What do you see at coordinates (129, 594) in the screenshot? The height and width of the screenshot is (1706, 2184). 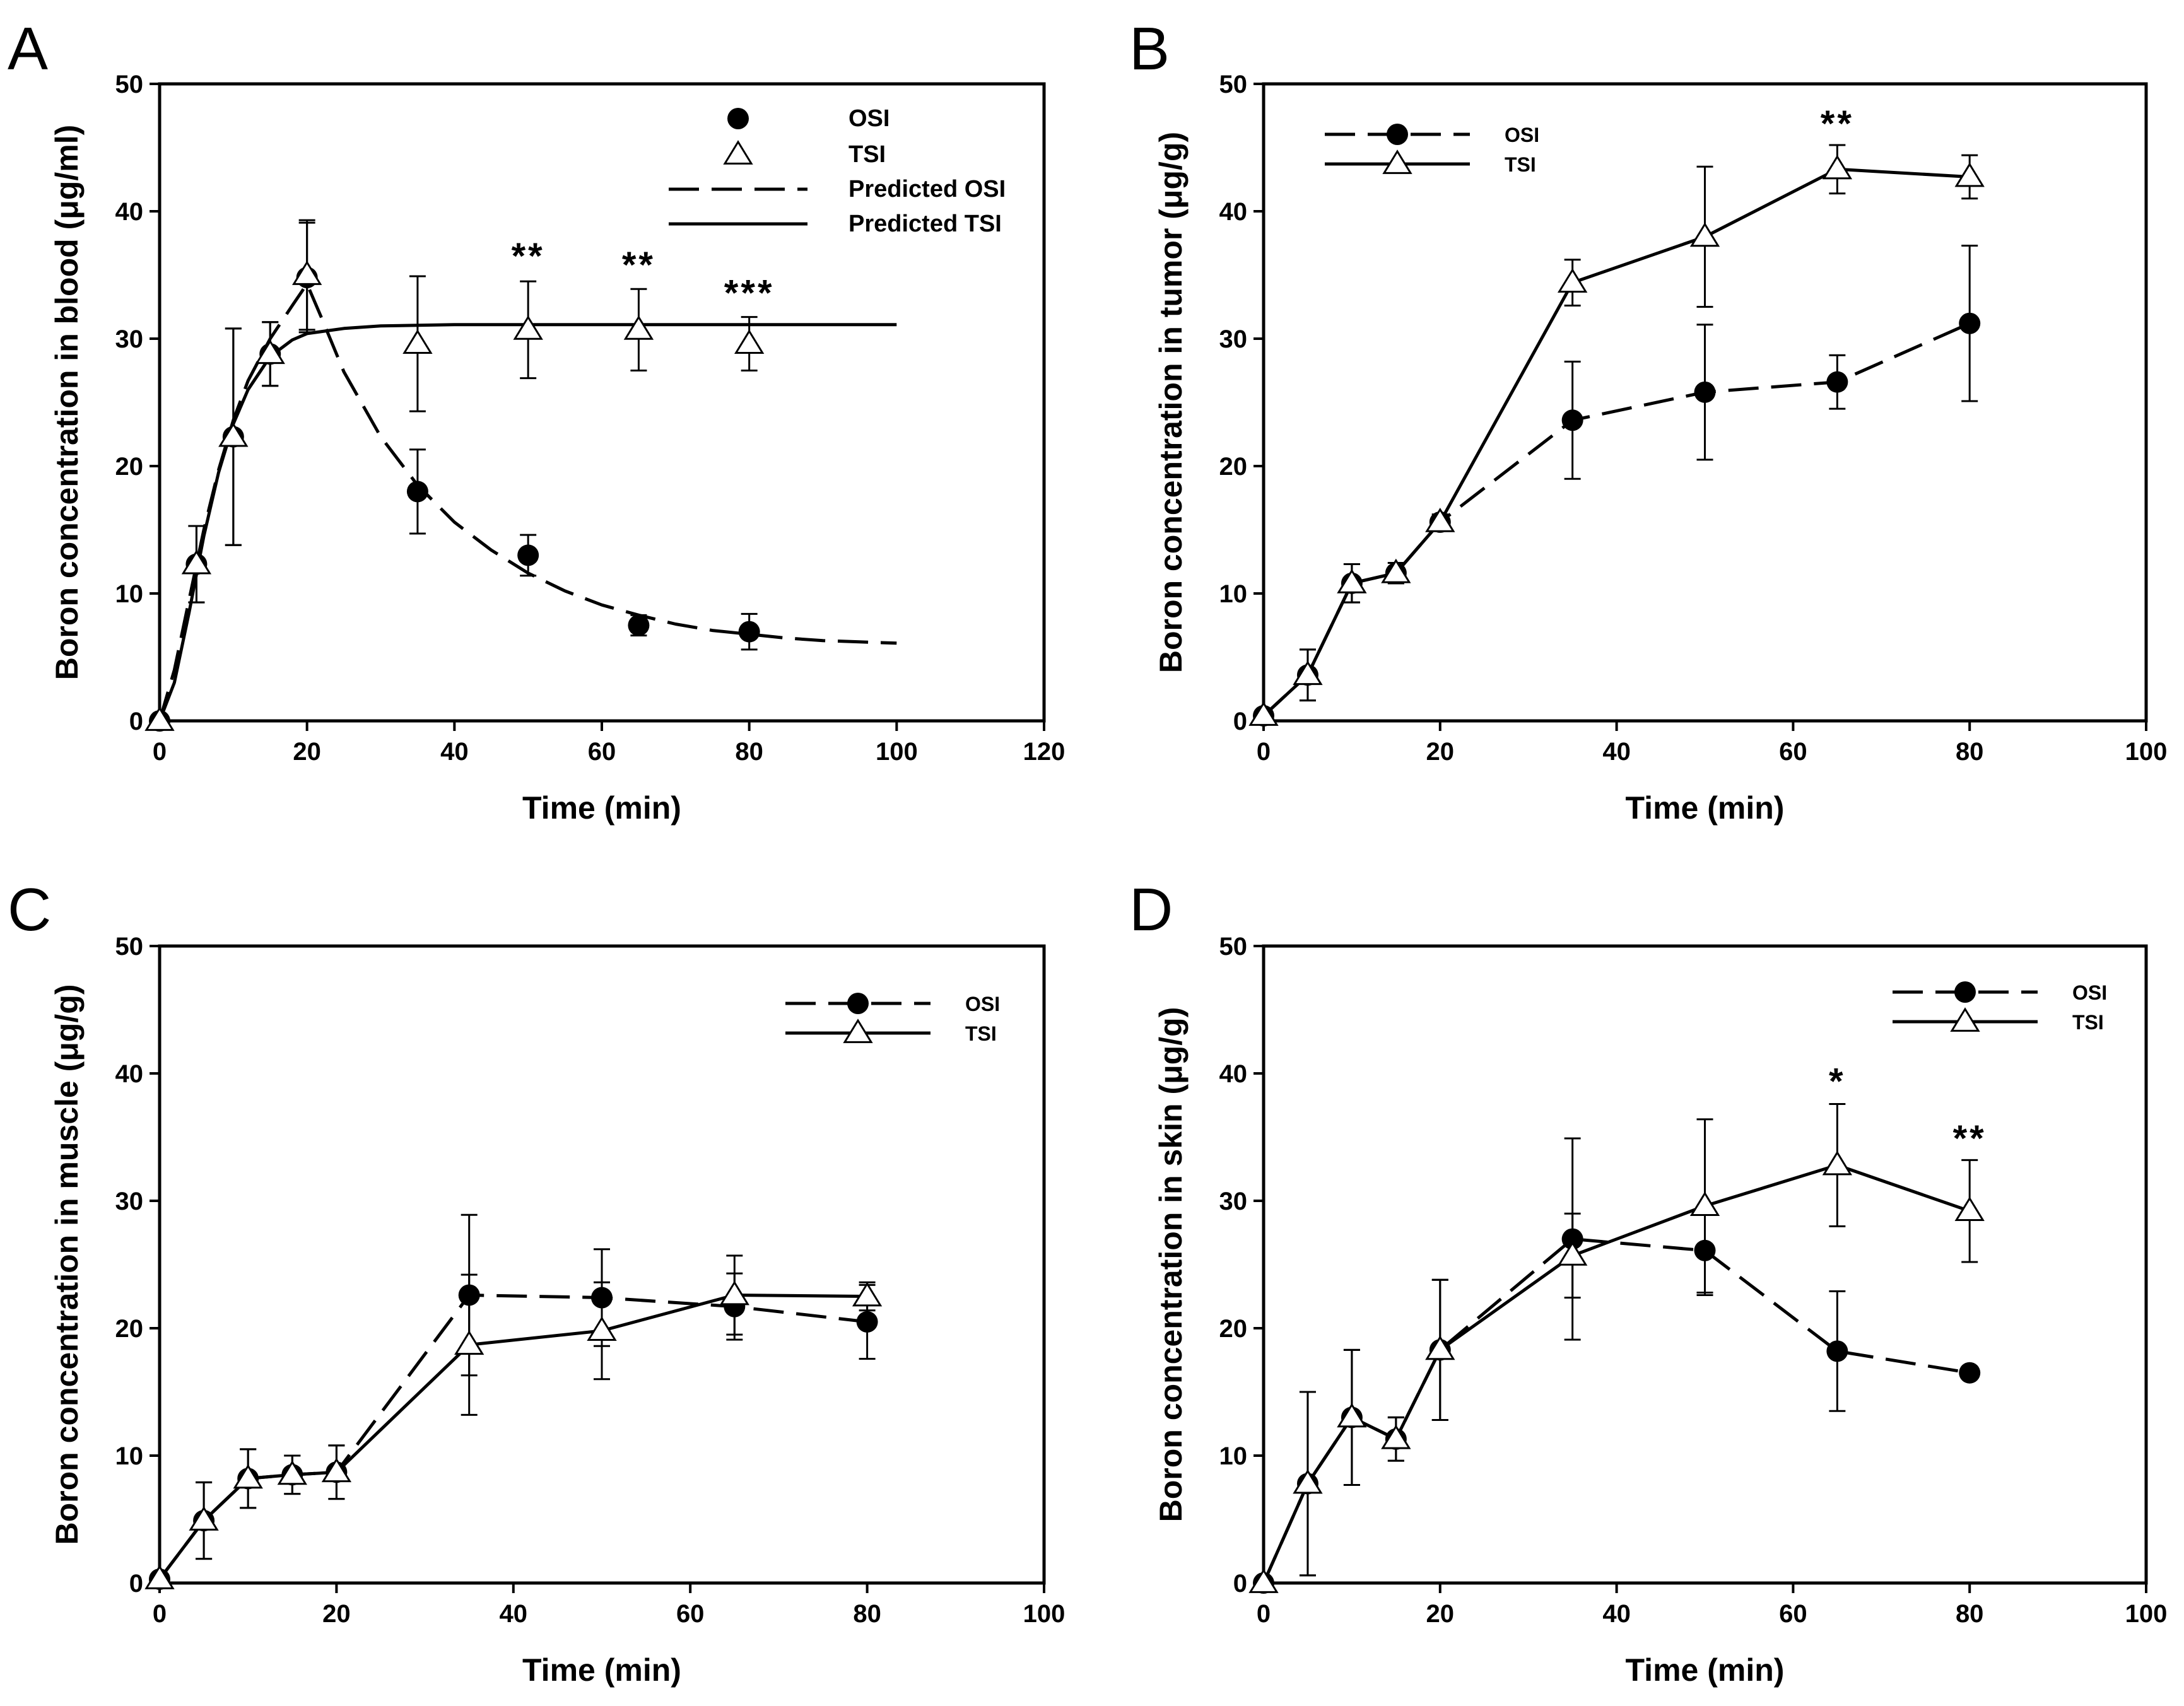 I see `panel-a-ytick-label: 10` at bounding box center [129, 594].